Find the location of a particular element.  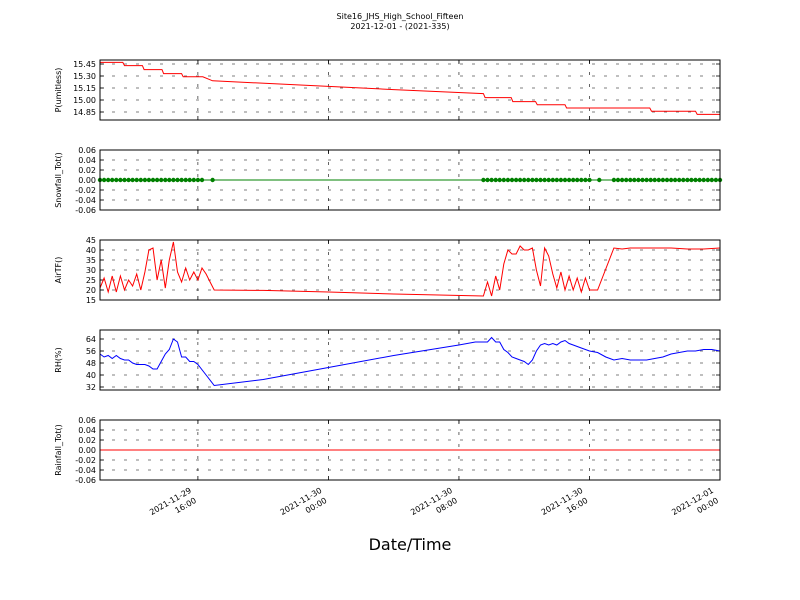

y-axis-label: RH(%) is located at coordinates (58, 359).